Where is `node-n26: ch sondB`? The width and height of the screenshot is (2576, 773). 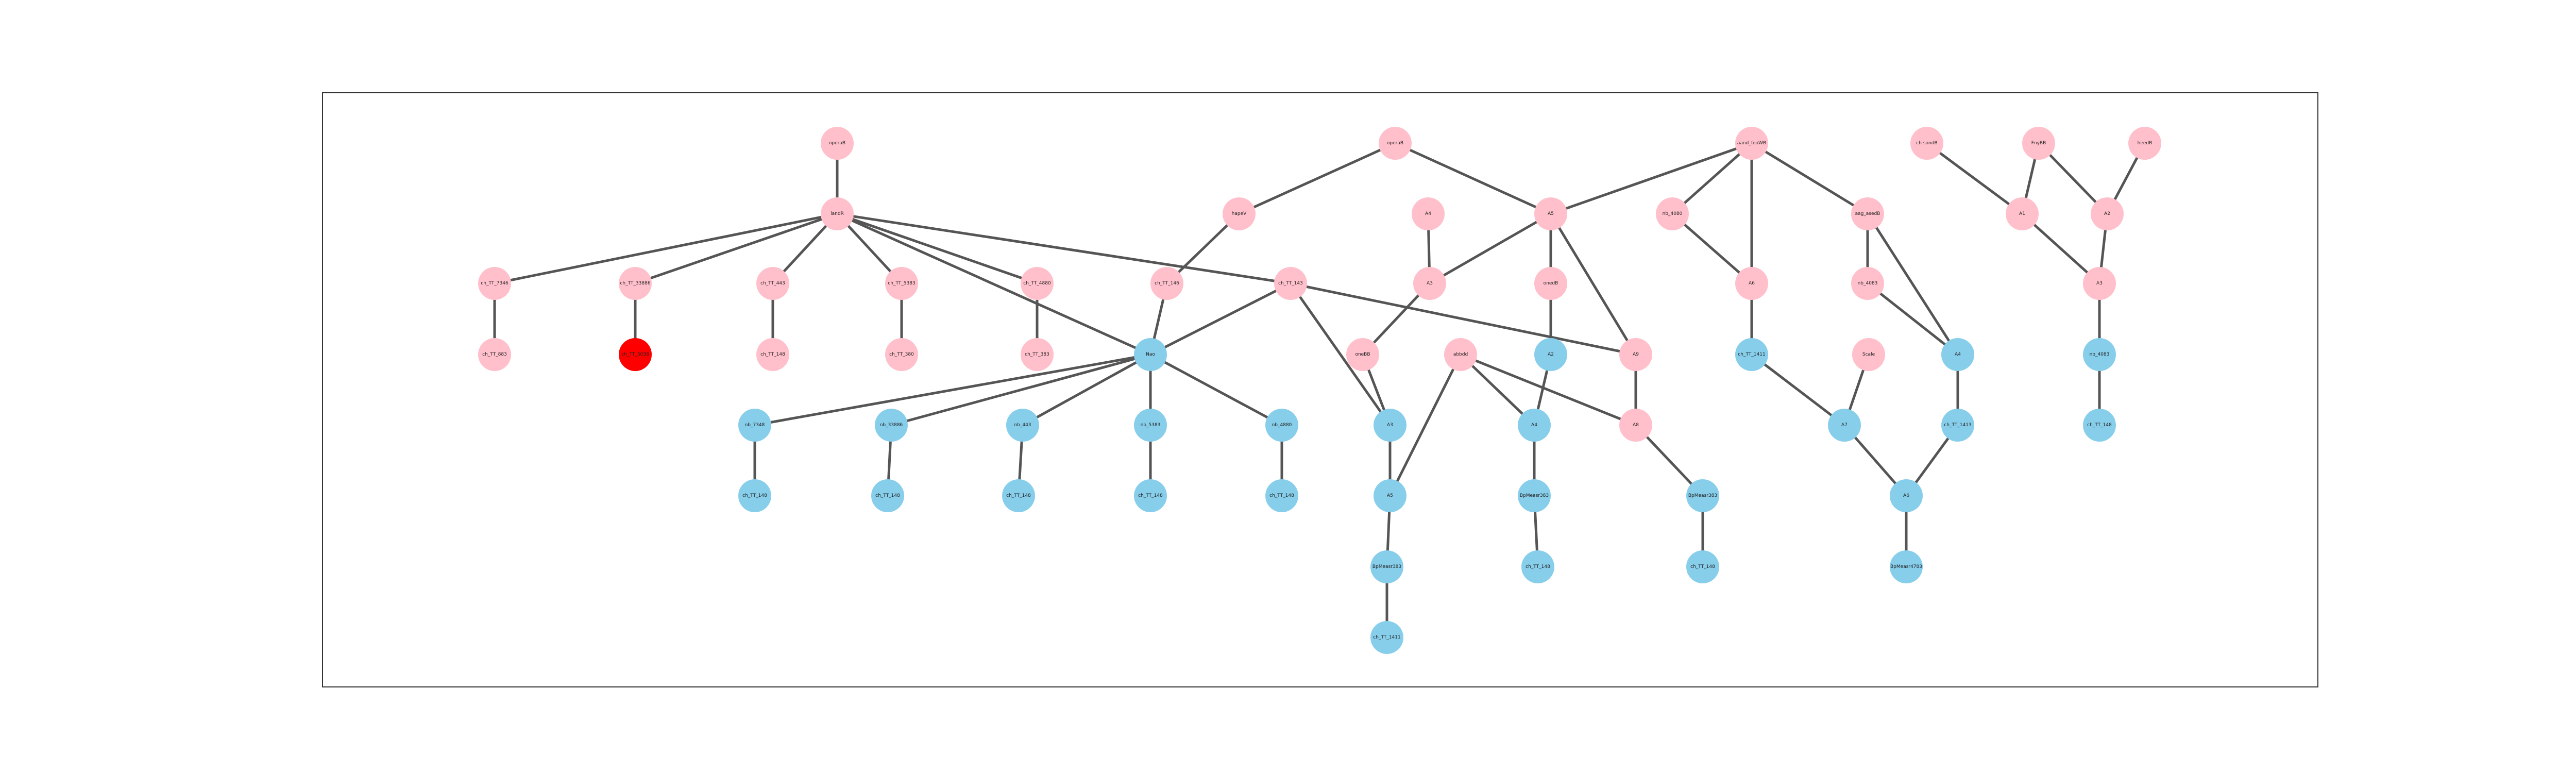 node-n26: ch sondB is located at coordinates (1926, 143).